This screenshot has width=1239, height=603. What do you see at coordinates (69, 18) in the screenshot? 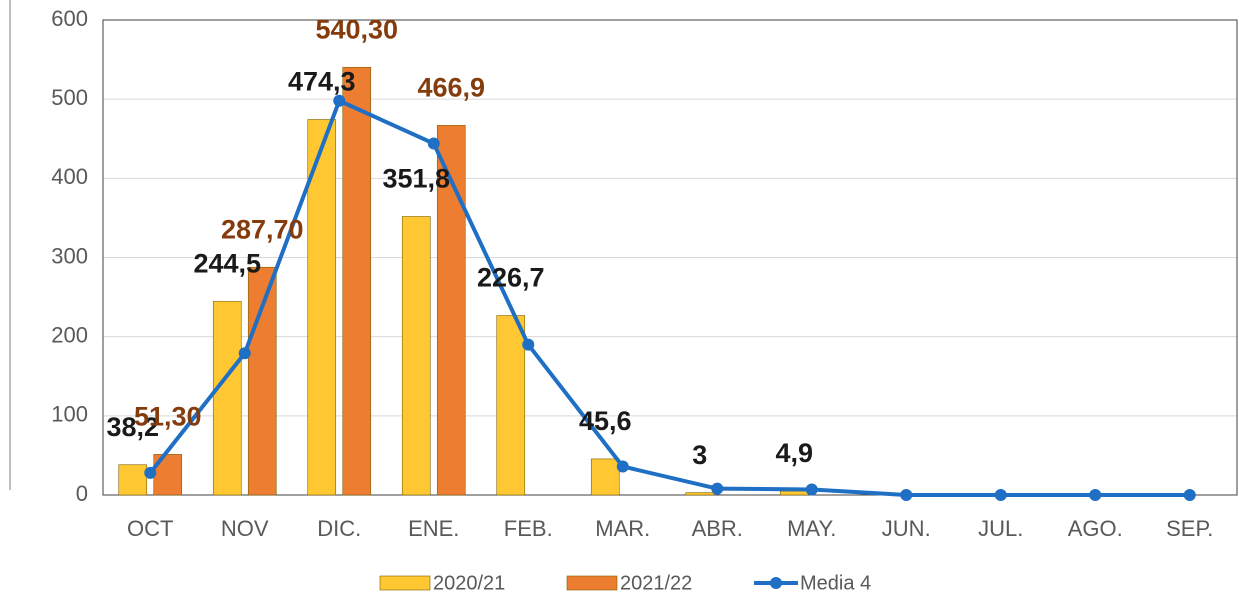
I see `y-tick-label: 600` at bounding box center [69, 18].